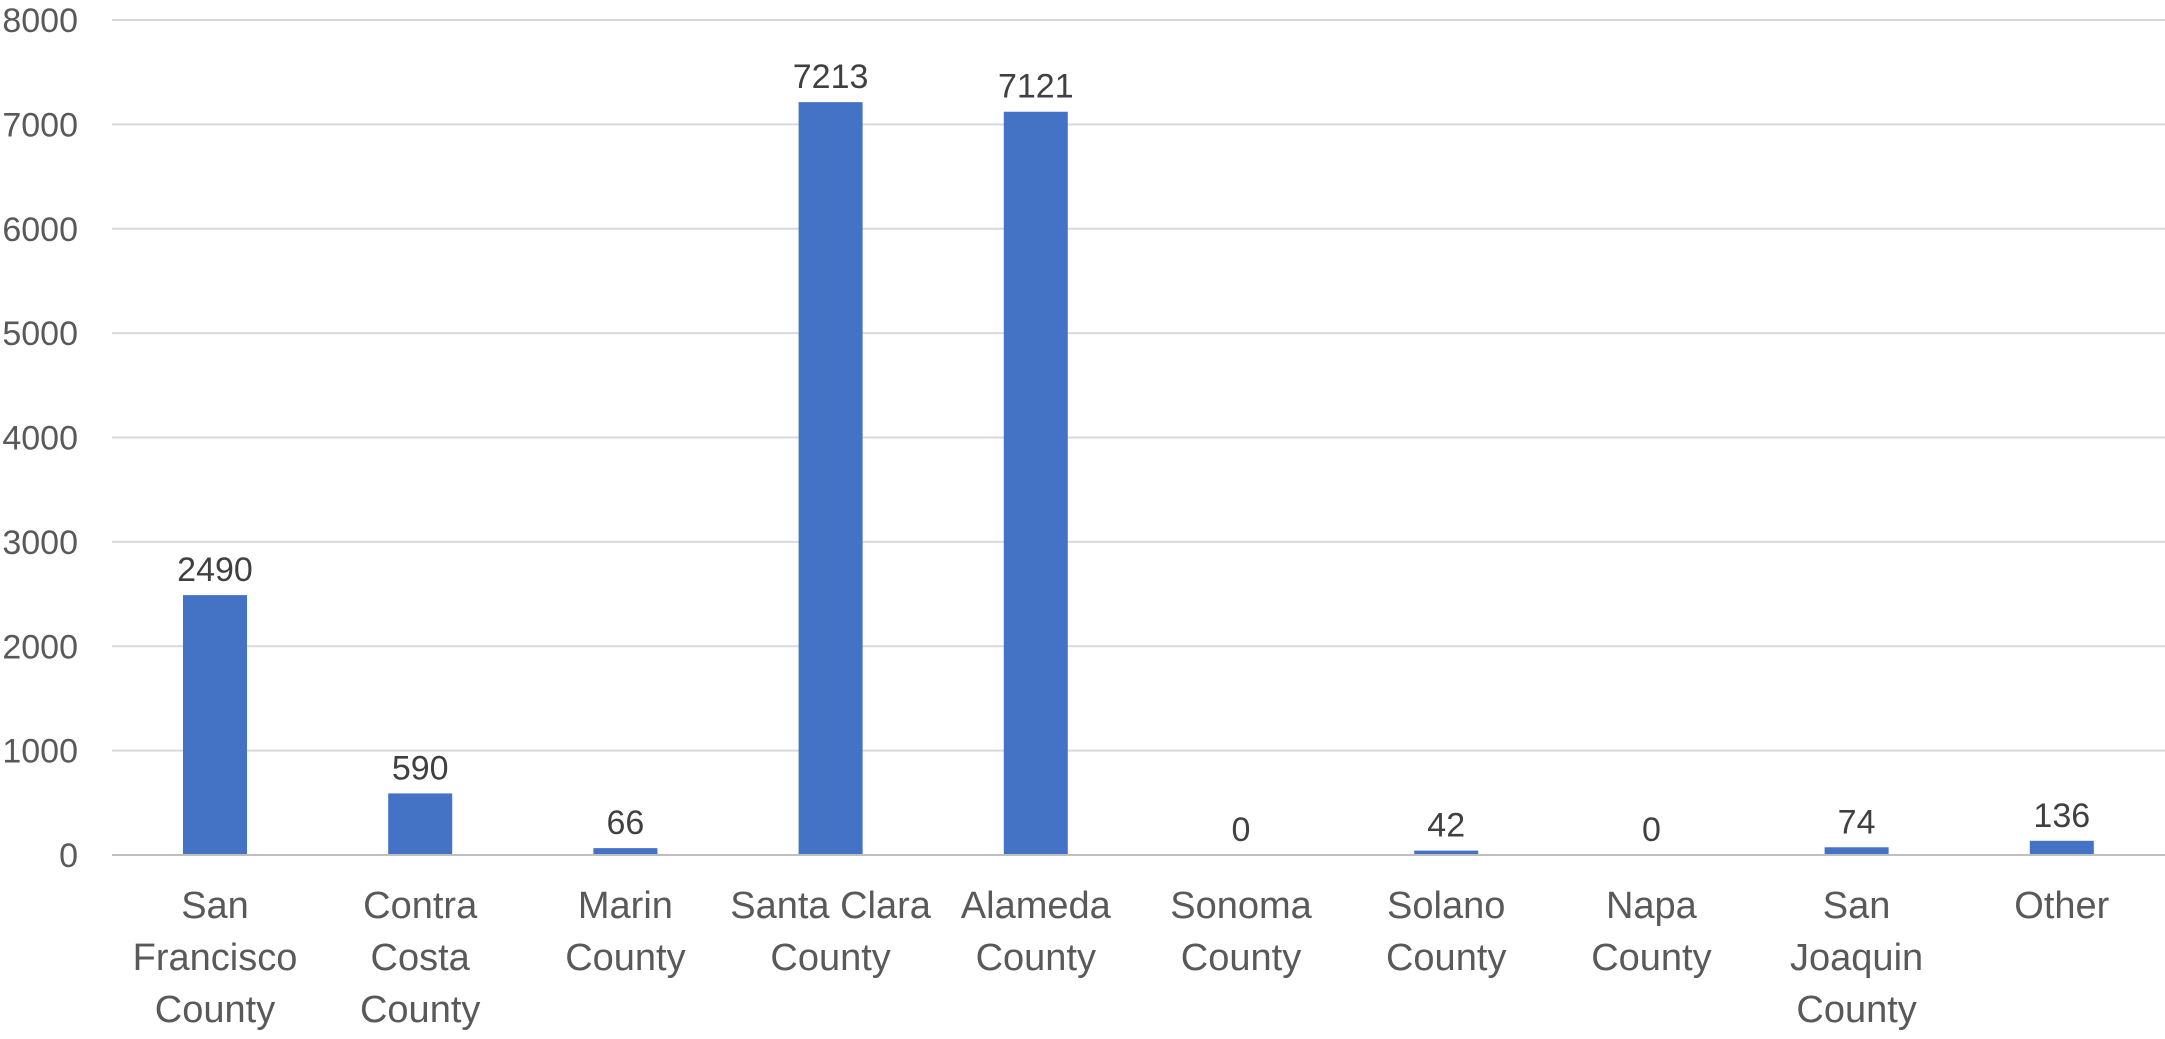  What do you see at coordinates (40, 125) in the screenshot?
I see `y-tick-label: 7000` at bounding box center [40, 125].